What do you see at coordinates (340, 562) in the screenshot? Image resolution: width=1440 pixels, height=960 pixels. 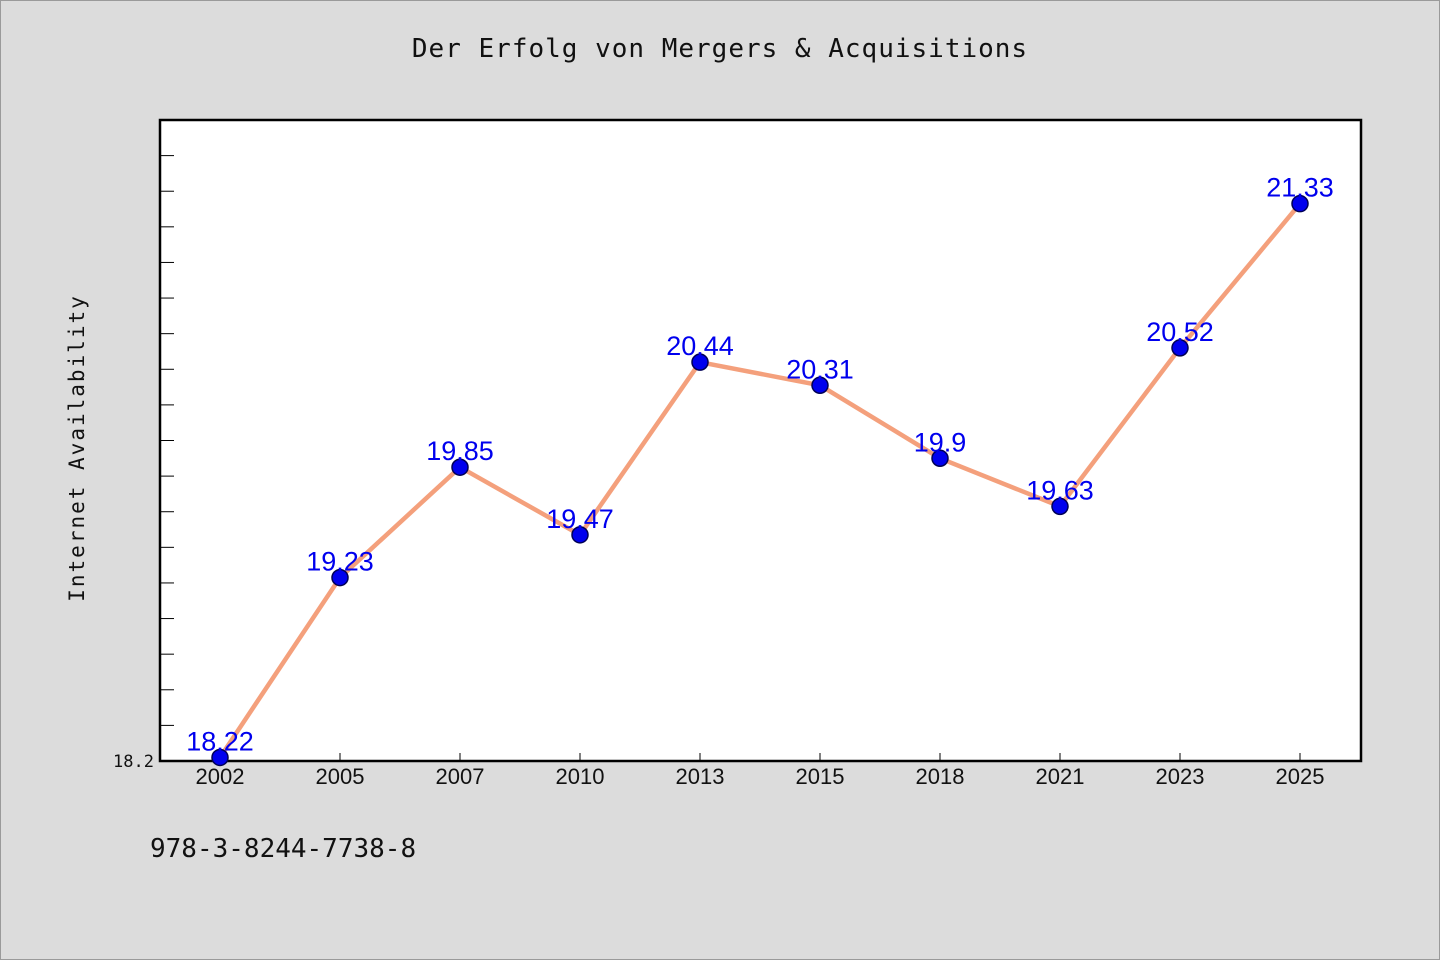 I see `data-label: 19.23` at bounding box center [340, 562].